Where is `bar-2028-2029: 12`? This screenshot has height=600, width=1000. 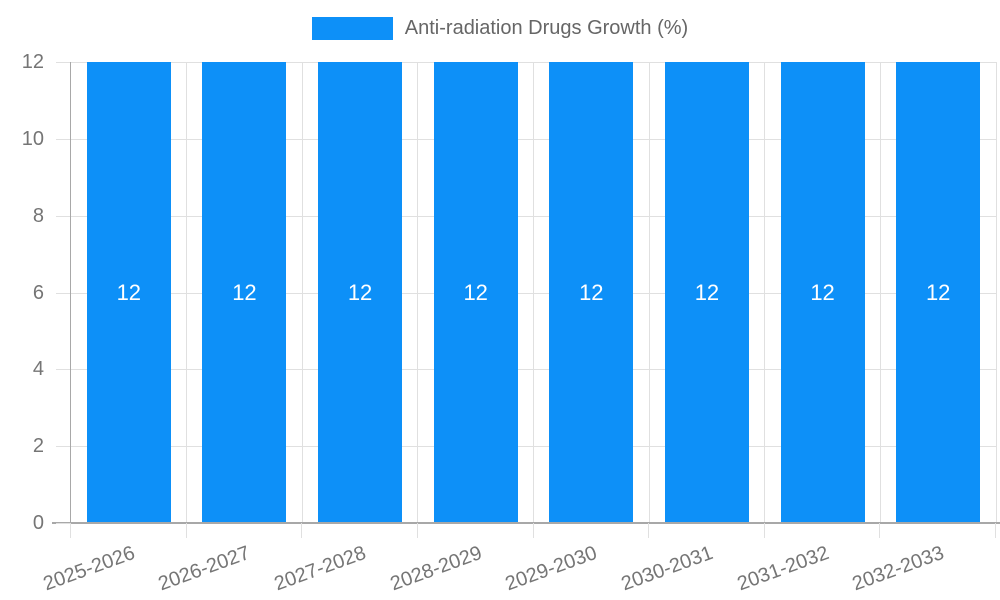
bar-2028-2029: 12 is located at coordinates (475, 292).